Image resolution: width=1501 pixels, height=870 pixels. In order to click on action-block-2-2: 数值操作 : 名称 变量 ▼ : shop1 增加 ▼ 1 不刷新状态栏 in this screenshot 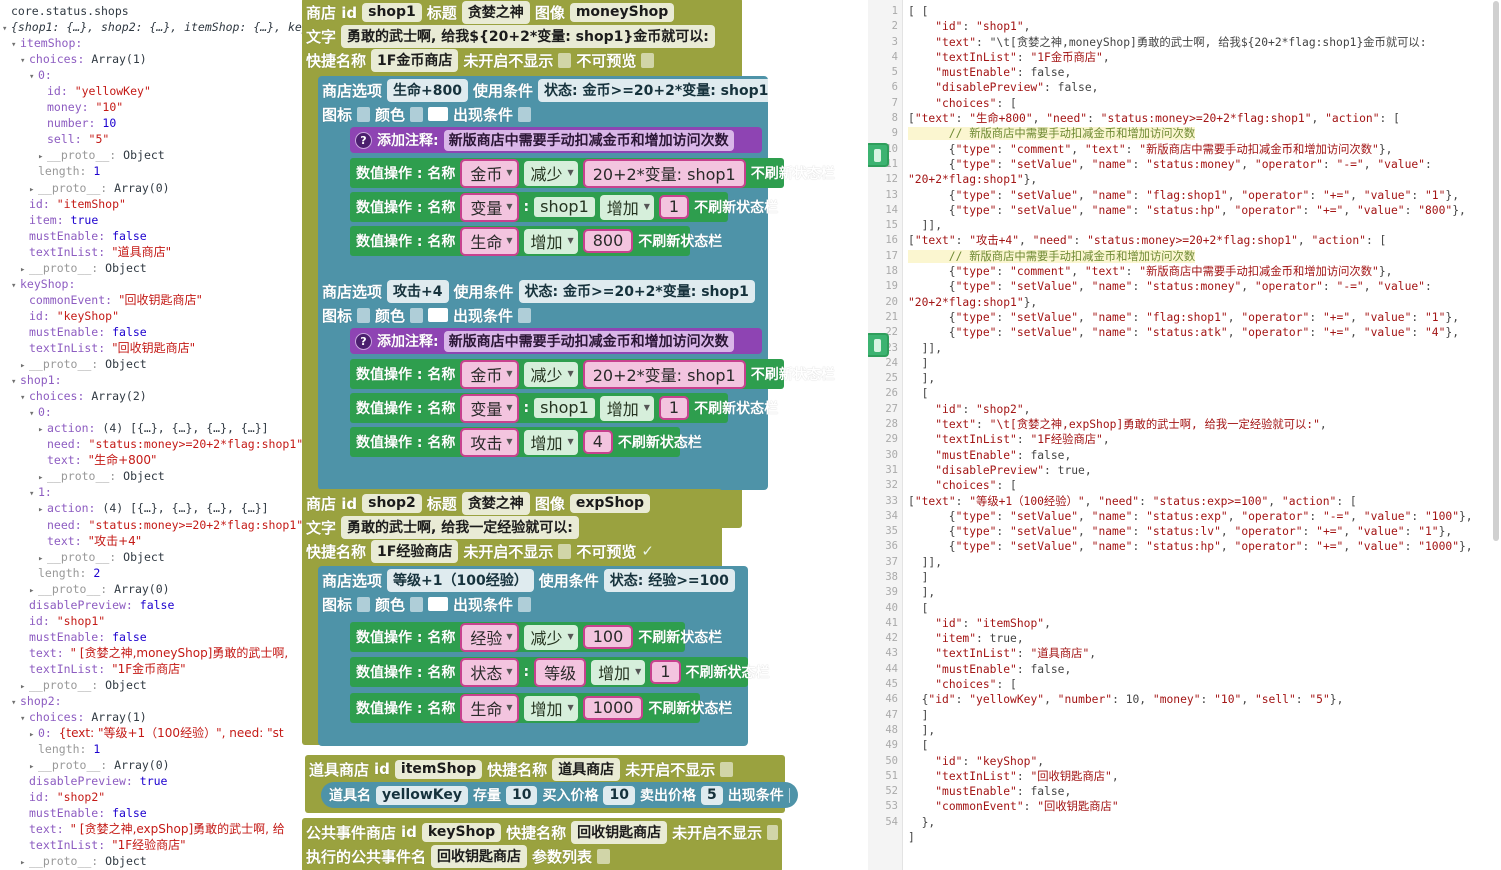, I will do `click(564, 408)`.